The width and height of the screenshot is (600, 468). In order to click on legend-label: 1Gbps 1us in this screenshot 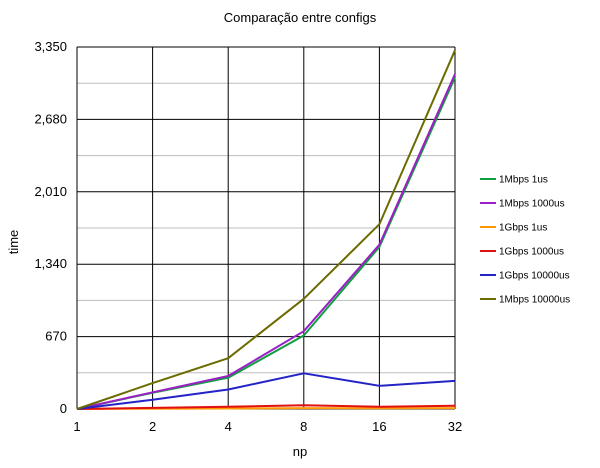, I will do `click(523, 228)`.